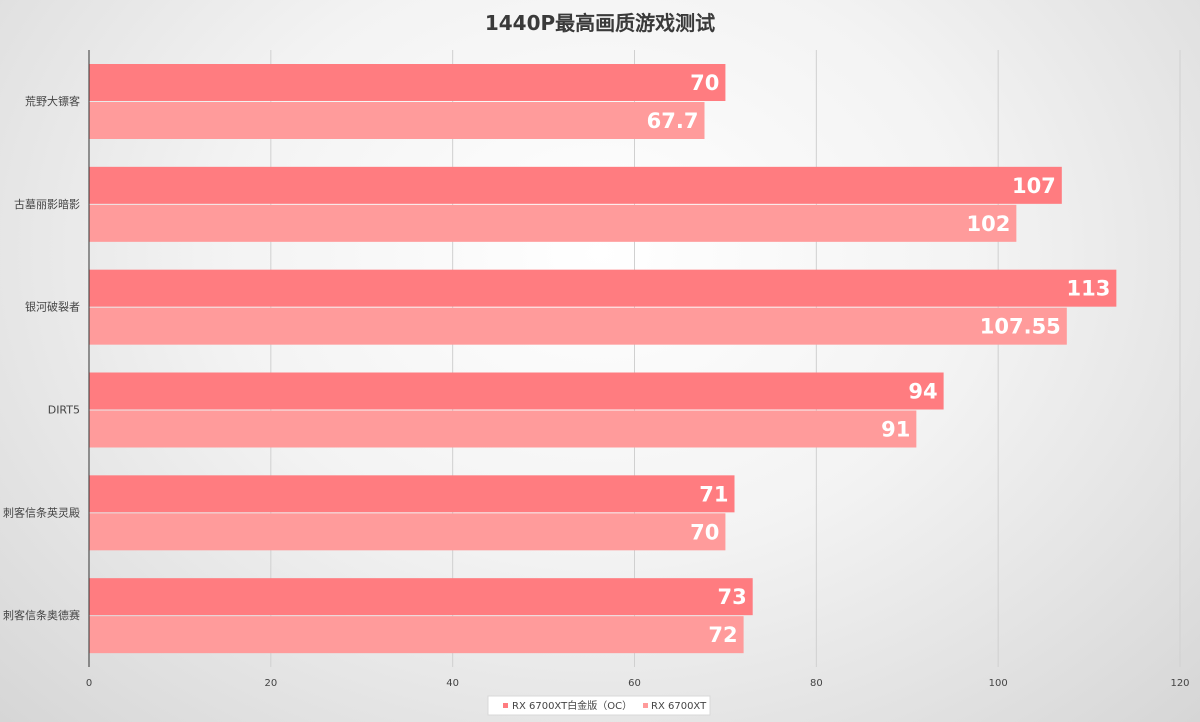 The height and width of the screenshot is (722, 1200). Describe the element at coordinates (1020, 327) in the screenshot. I see `bar-value-label: 107.55` at that location.